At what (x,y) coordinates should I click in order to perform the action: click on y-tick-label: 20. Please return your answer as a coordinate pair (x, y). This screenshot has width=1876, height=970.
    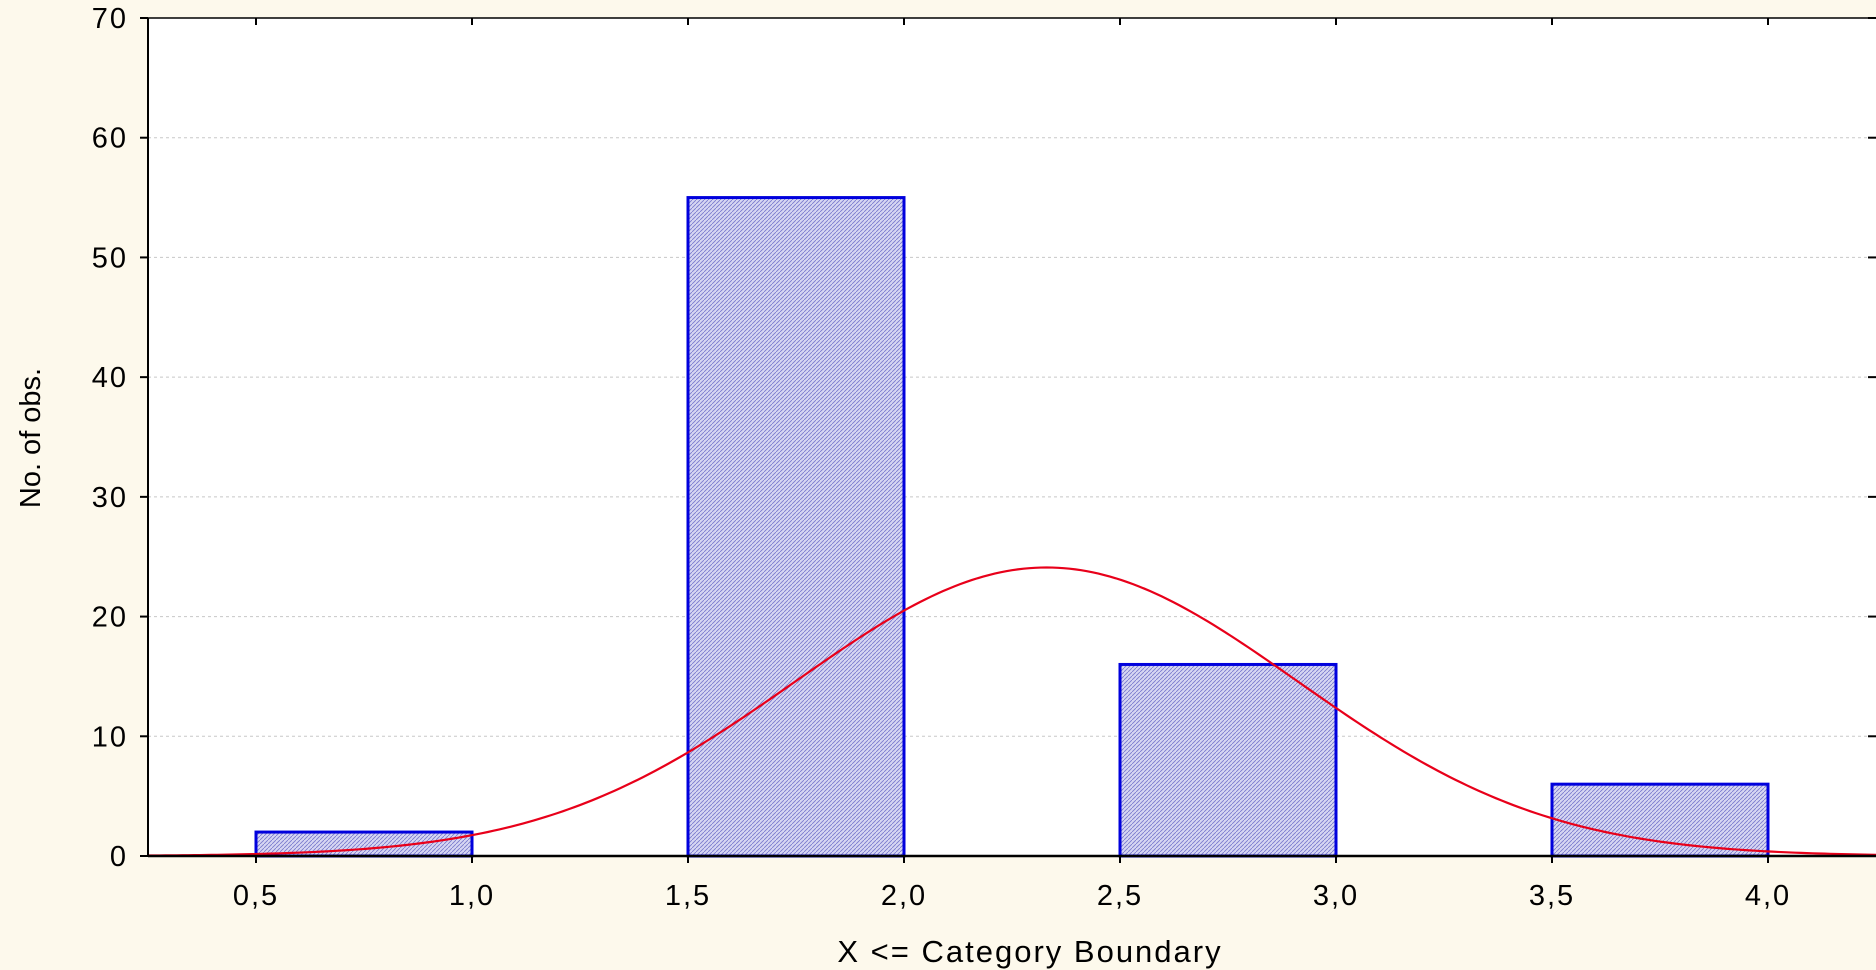
    Looking at the image, I should click on (110, 618).